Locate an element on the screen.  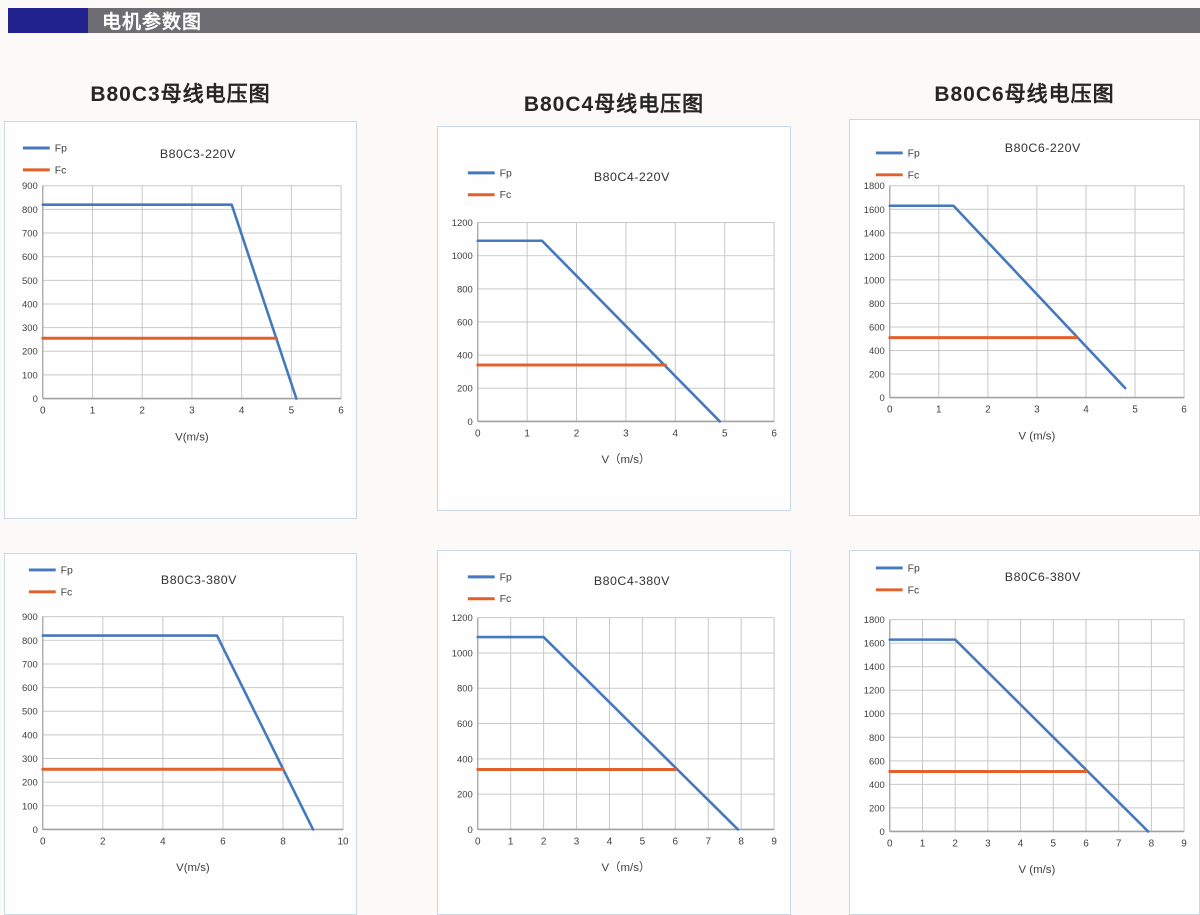
y-tick-label: 1600 is located at coordinates (874, 210).